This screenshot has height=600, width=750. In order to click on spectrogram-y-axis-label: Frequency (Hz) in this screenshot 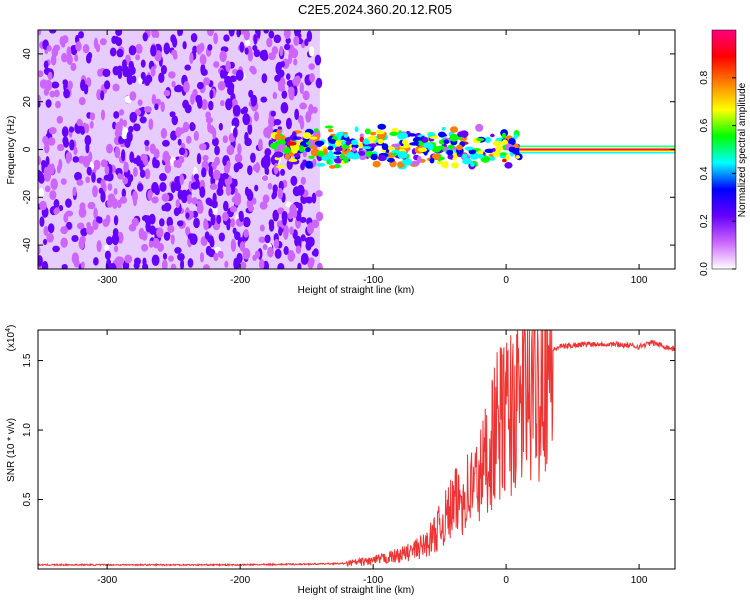, I will do `click(11, 150)`.